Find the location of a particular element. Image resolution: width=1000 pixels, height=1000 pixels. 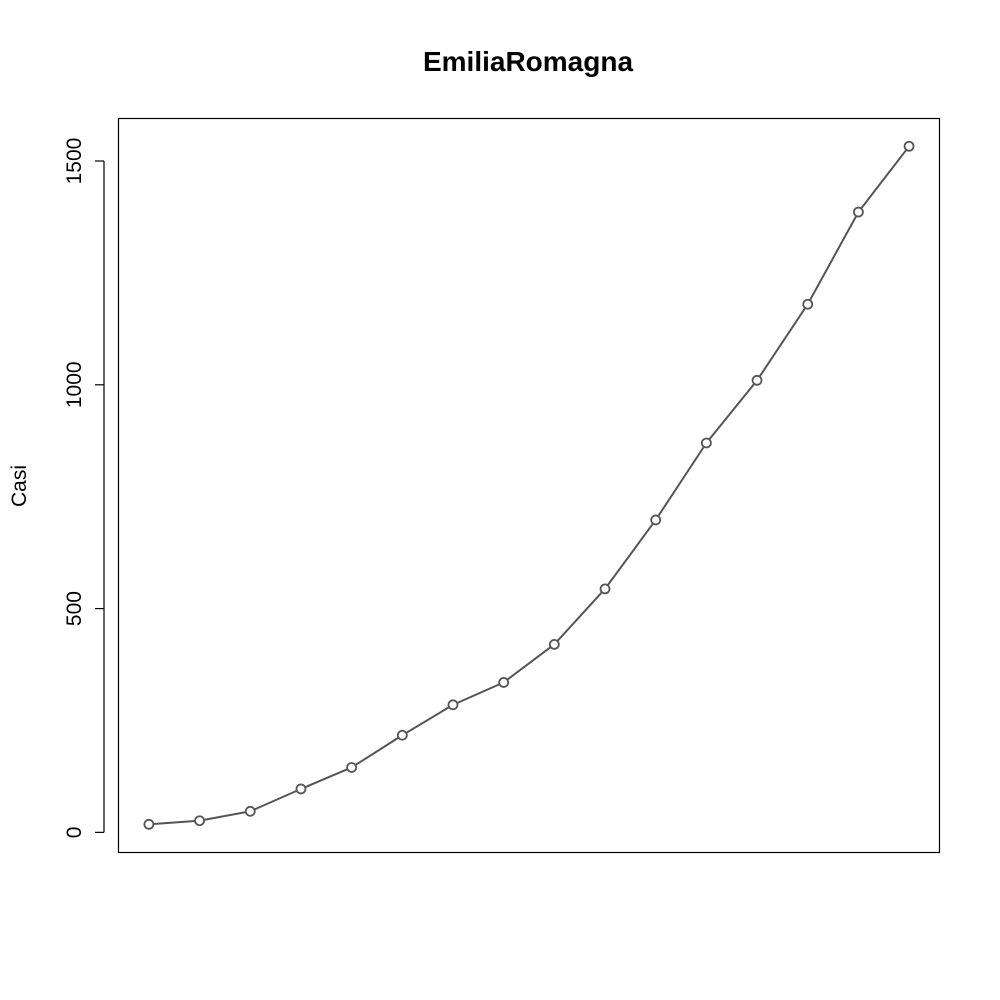

y-tick-label: 500 is located at coordinates (74, 608).